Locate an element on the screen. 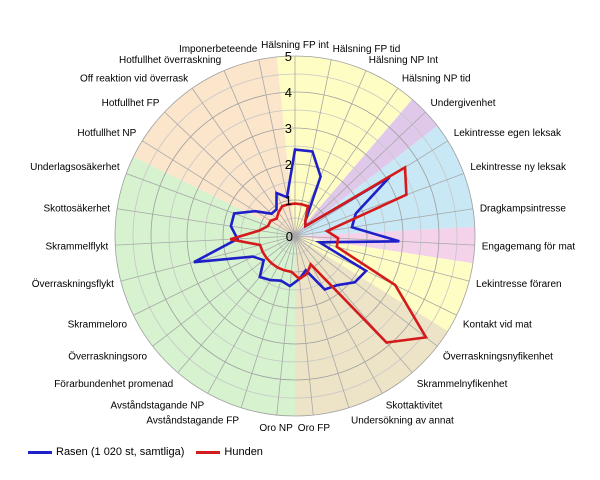 The width and height of the screenshot is (600, 480). category-label: Oro FP is located at coordinates (314, 428).